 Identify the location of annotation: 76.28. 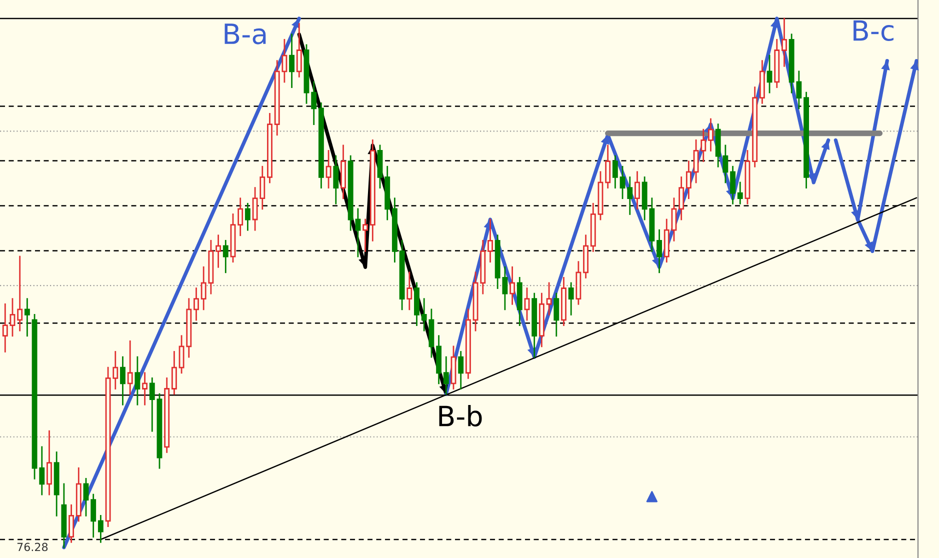
(32, 547).